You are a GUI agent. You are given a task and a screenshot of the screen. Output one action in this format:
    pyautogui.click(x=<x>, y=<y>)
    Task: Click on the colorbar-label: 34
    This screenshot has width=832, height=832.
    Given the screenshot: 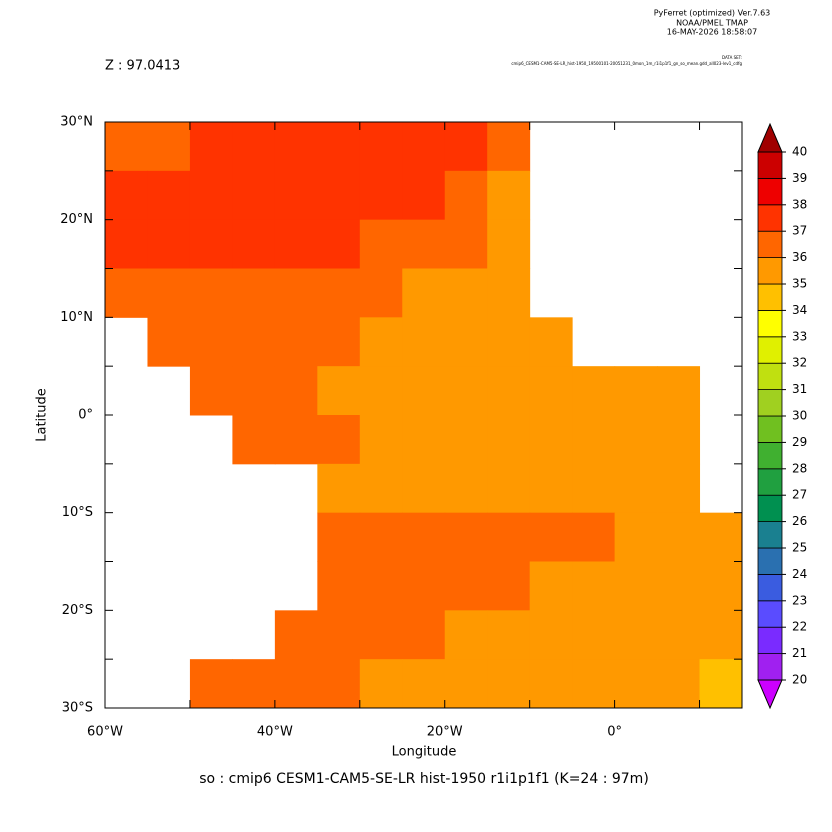 What is the action you would take?
    pyautogui.click(x=799, y=310)
    